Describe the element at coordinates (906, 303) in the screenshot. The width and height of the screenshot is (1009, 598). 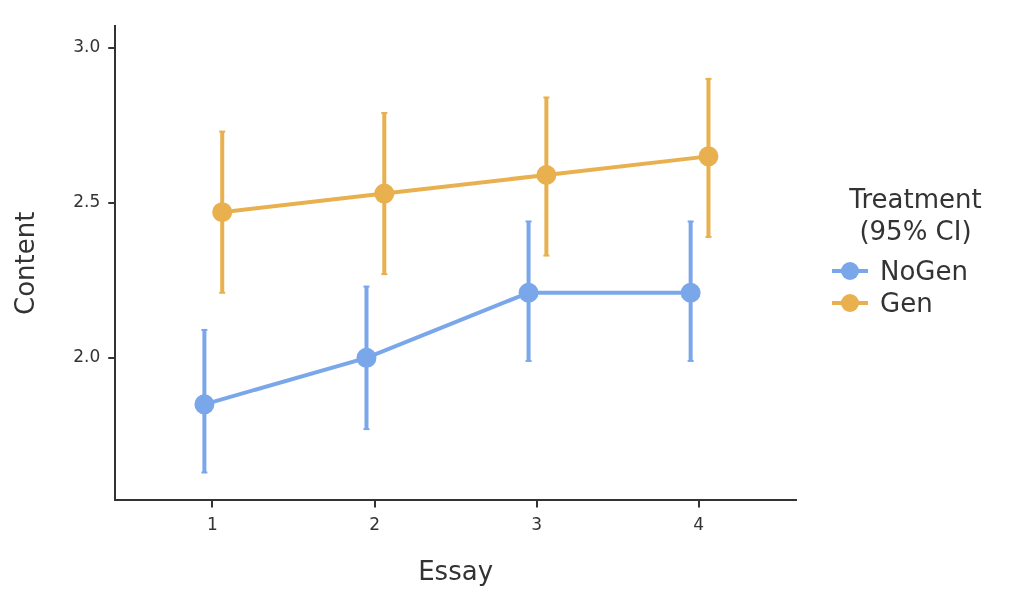
I see `legend-label: Gen` at that location.